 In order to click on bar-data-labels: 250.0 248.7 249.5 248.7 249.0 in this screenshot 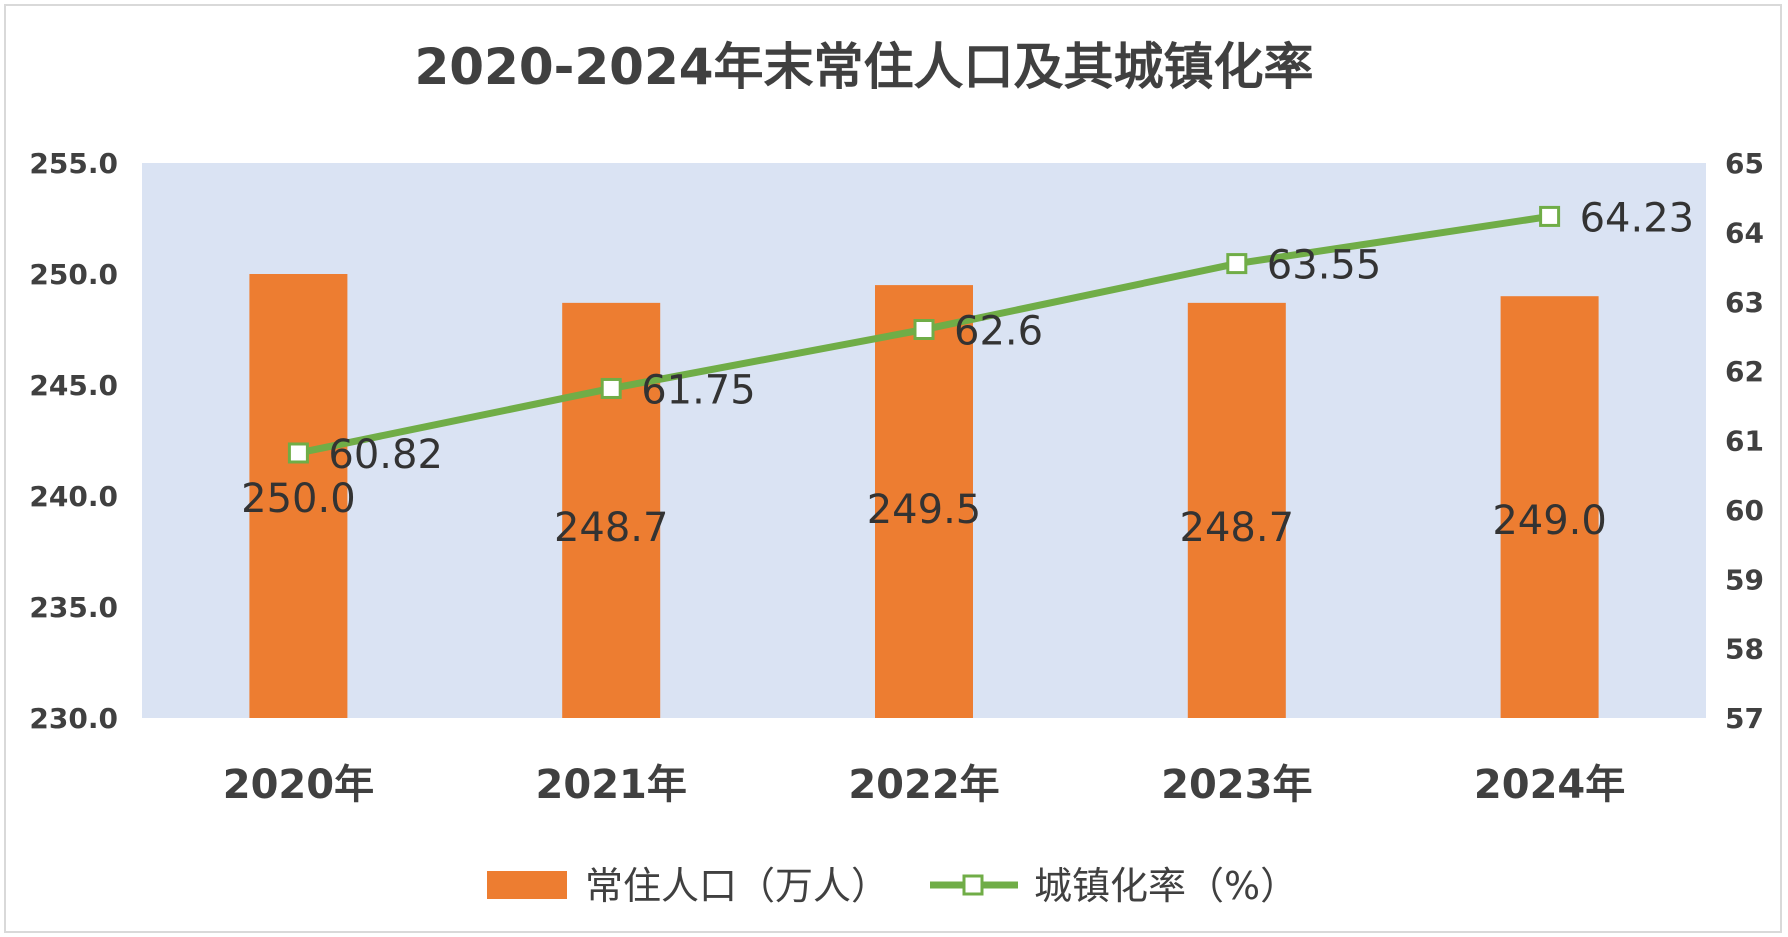, I will do `click(924, 513)`.